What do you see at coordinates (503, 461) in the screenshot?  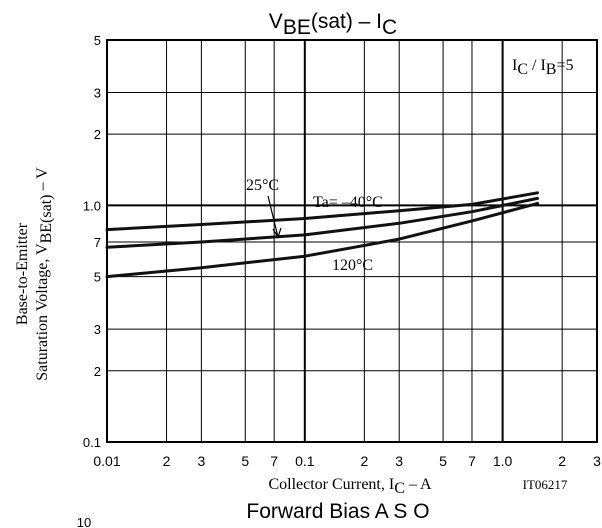 I see `x-tick-label-10: 1.0` at bounding box center [503, 461].